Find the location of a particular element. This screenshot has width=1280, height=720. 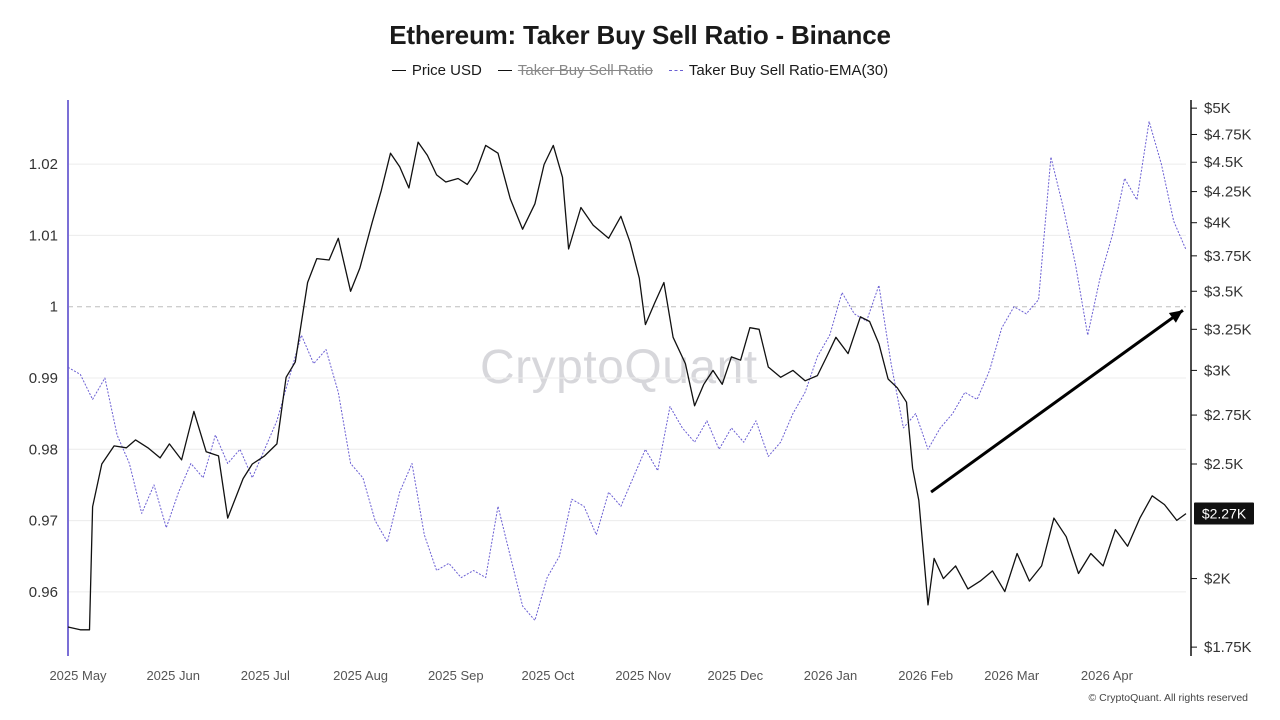

legend-item-price: Price USD is located at coordinates (436, 70).